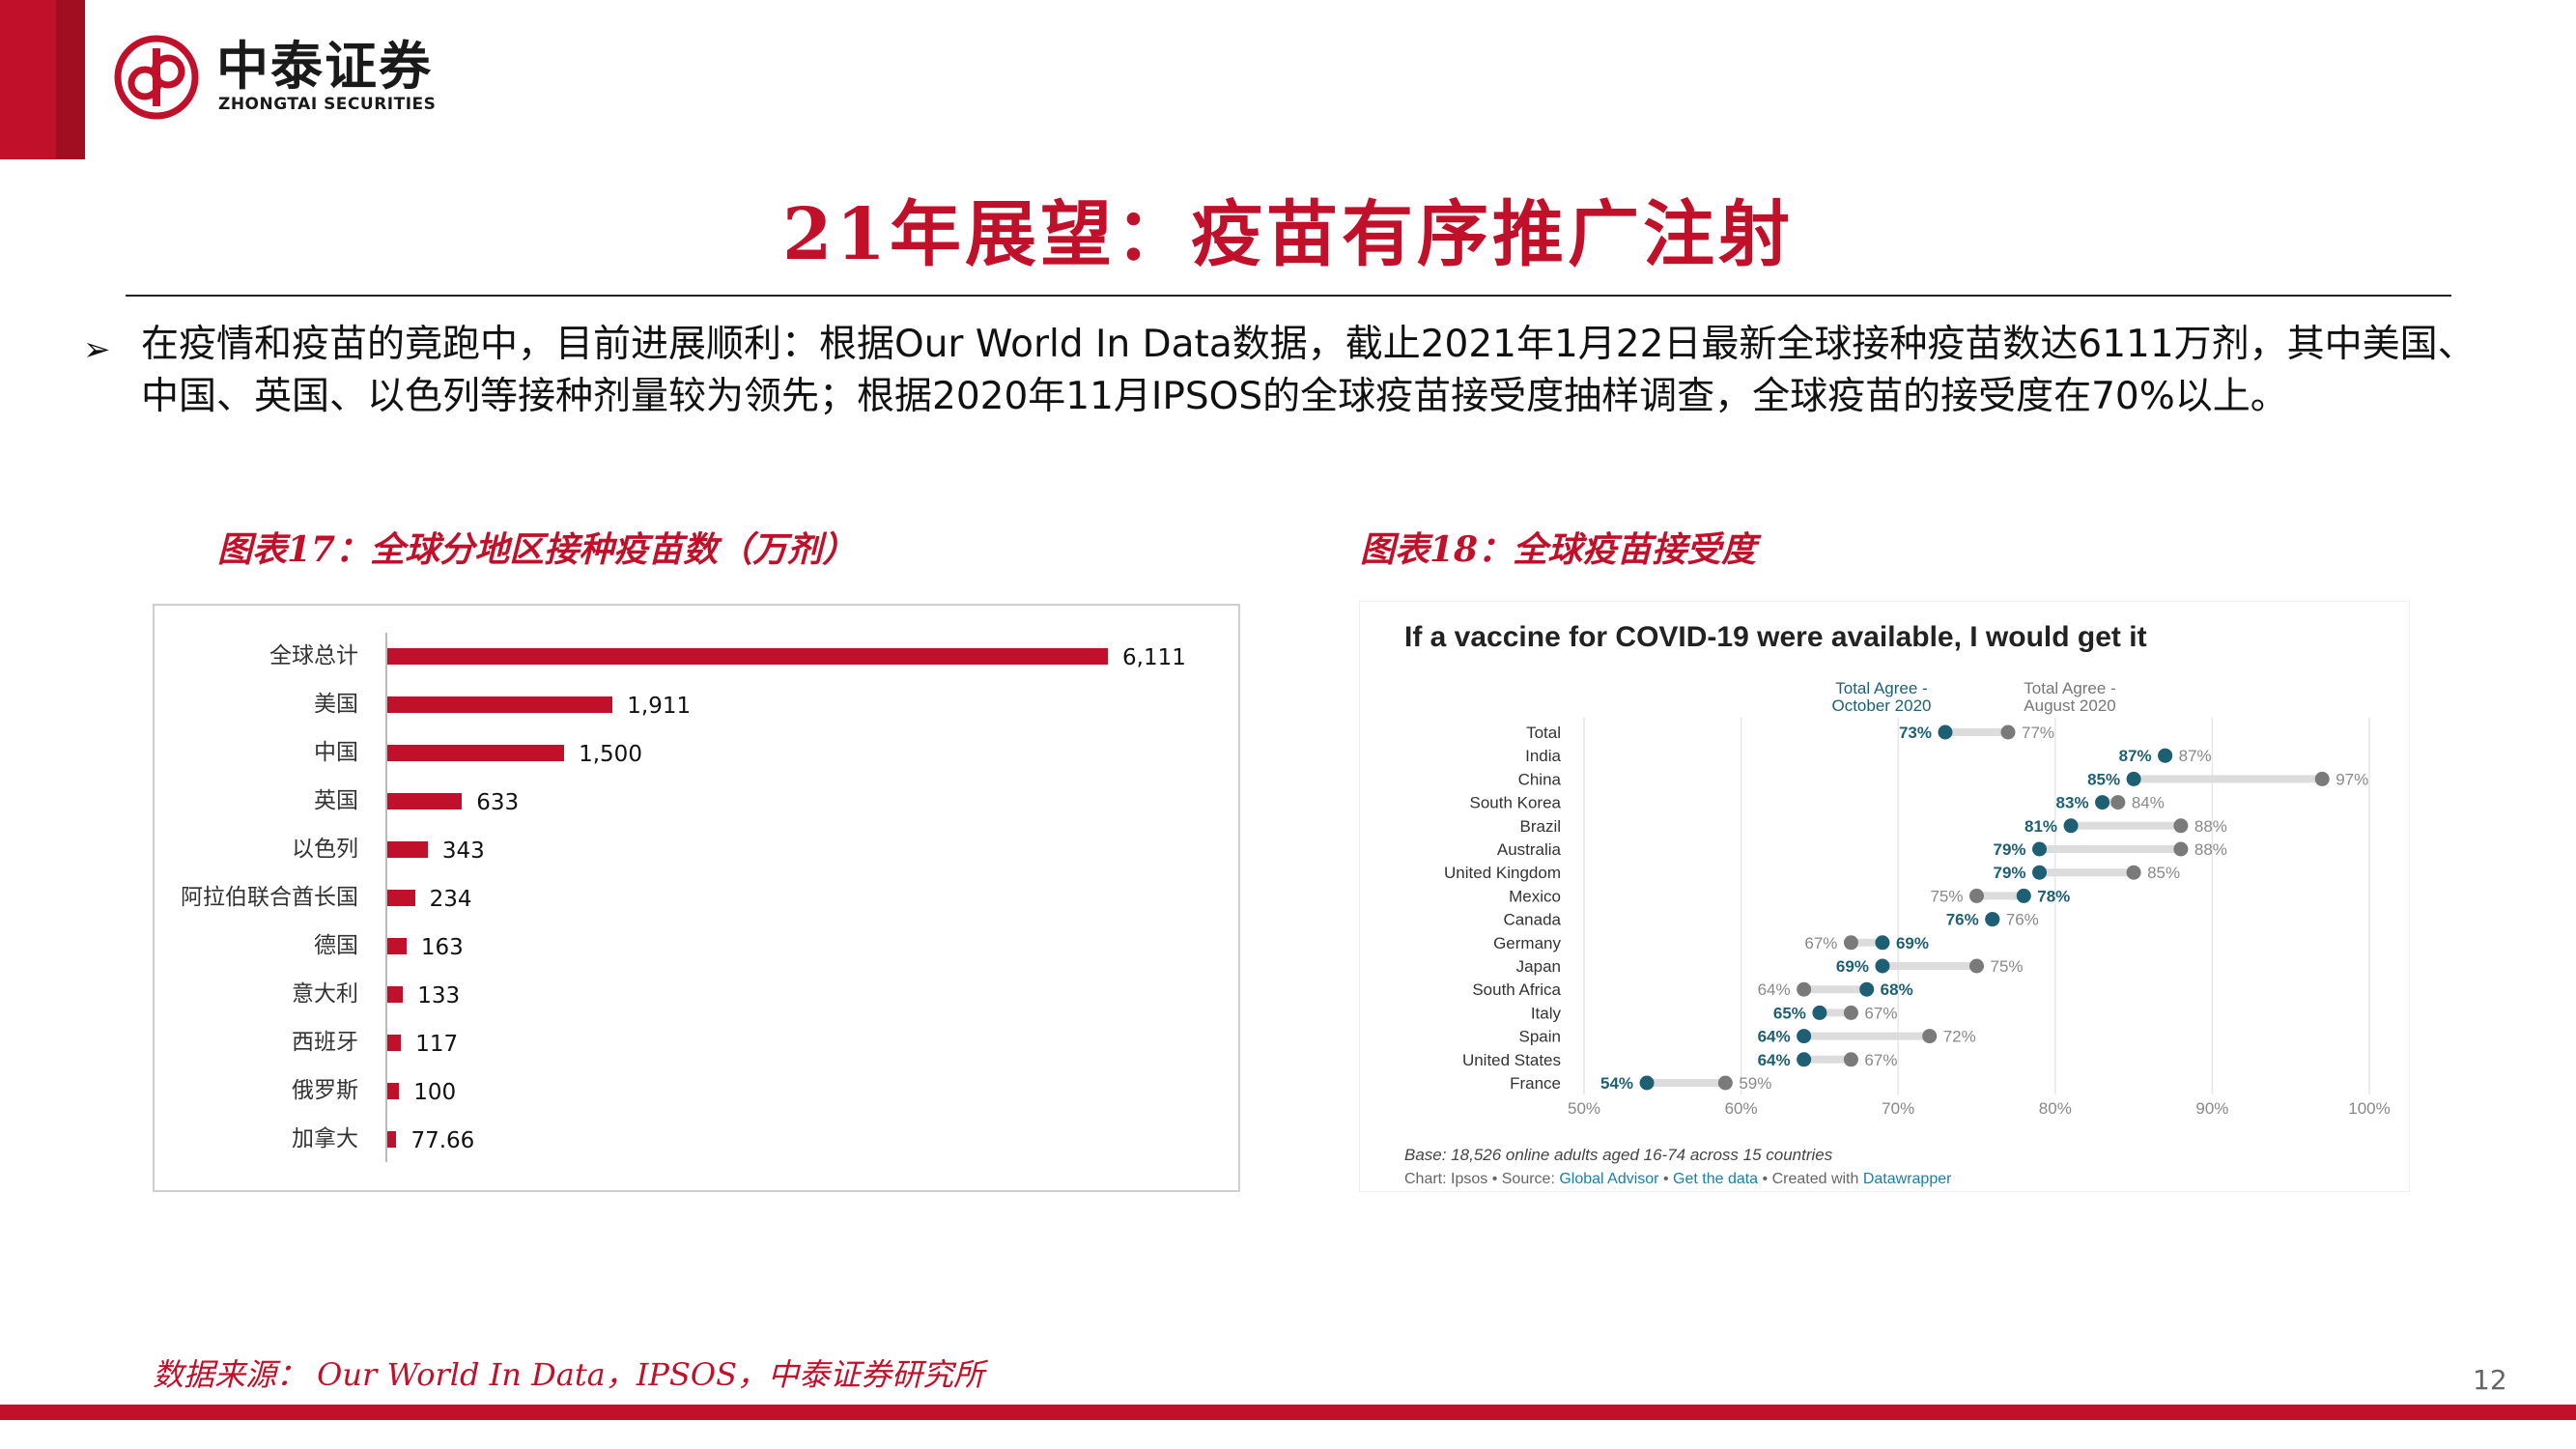 The image size is (2576, 1449). Describe the element at coordinates (1755, 1083) in the screenshot. I see `august-value-label: 59%` at that location.